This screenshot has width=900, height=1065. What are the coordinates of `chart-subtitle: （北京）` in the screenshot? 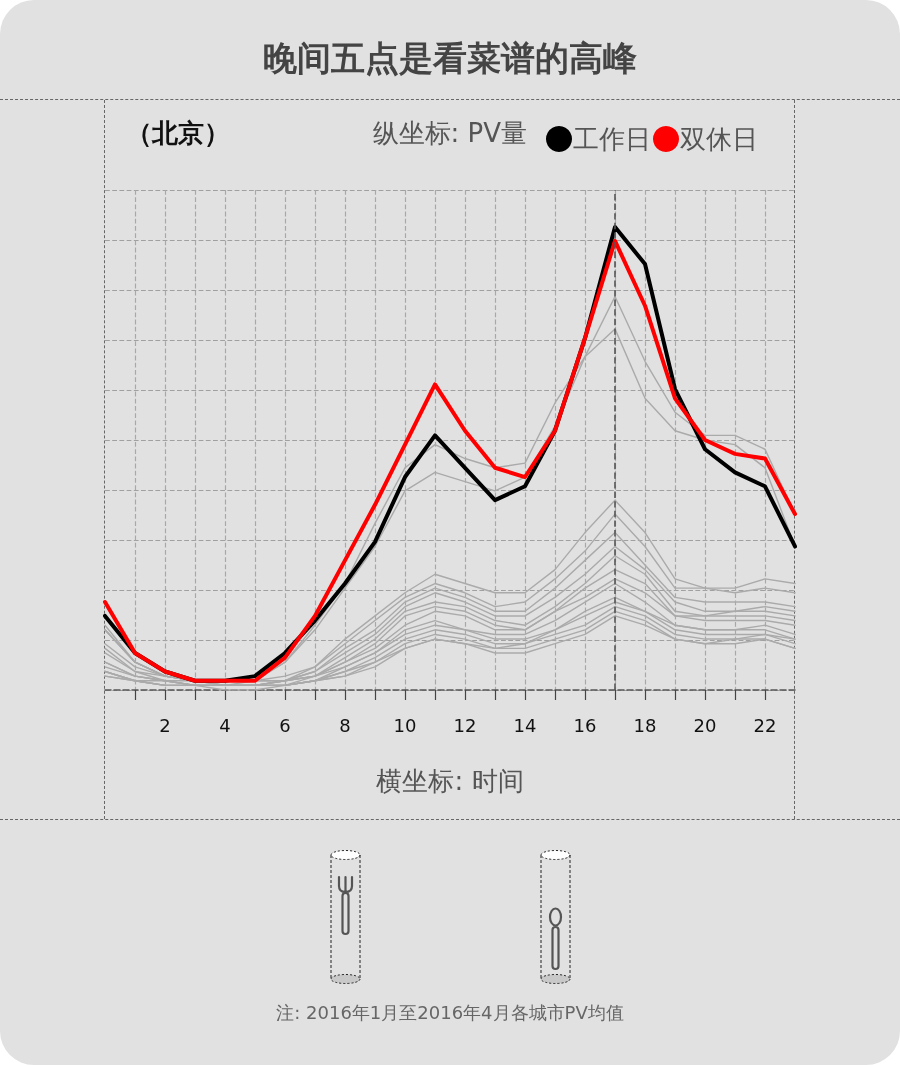 It's located at (178, 134).